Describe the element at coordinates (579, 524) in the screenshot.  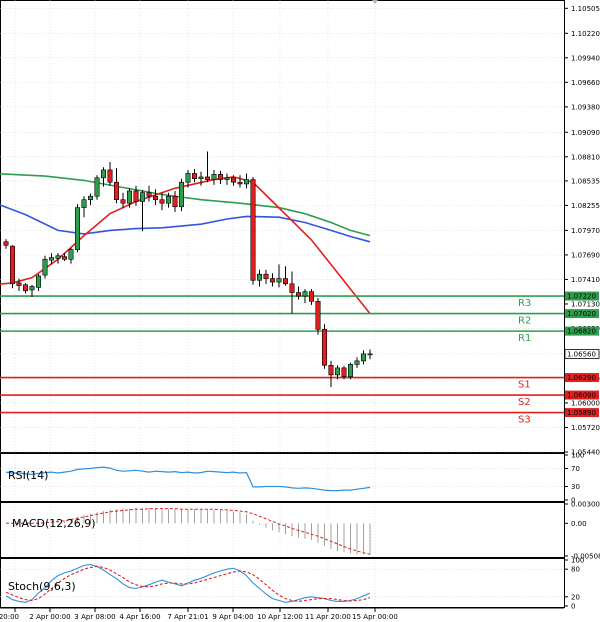
I see `indicator-tick-label: 0.00` at that location.